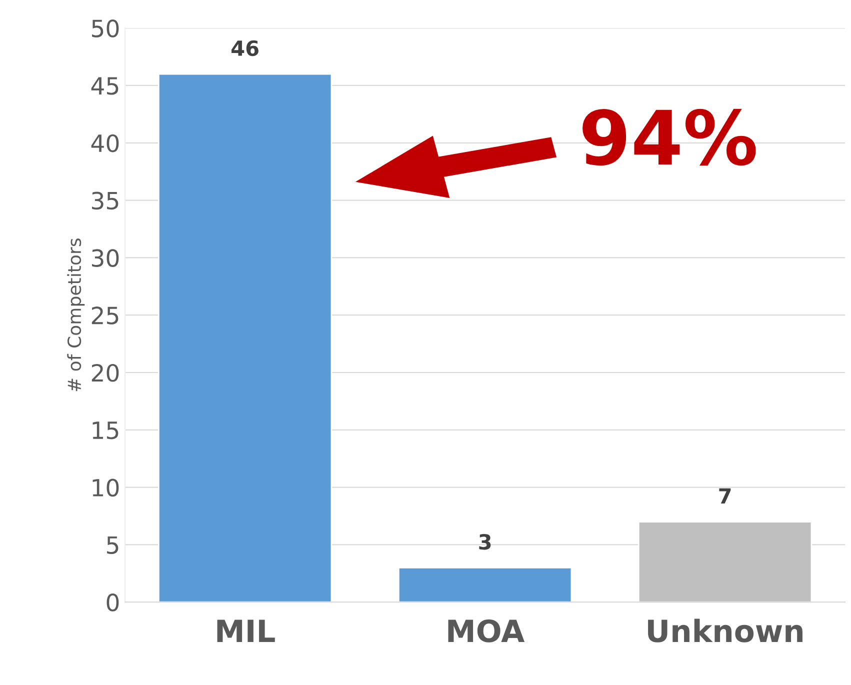  Describe the element at coordinates (112, 603) in the screenshot. I see `y-tick-label: 0` at that location.